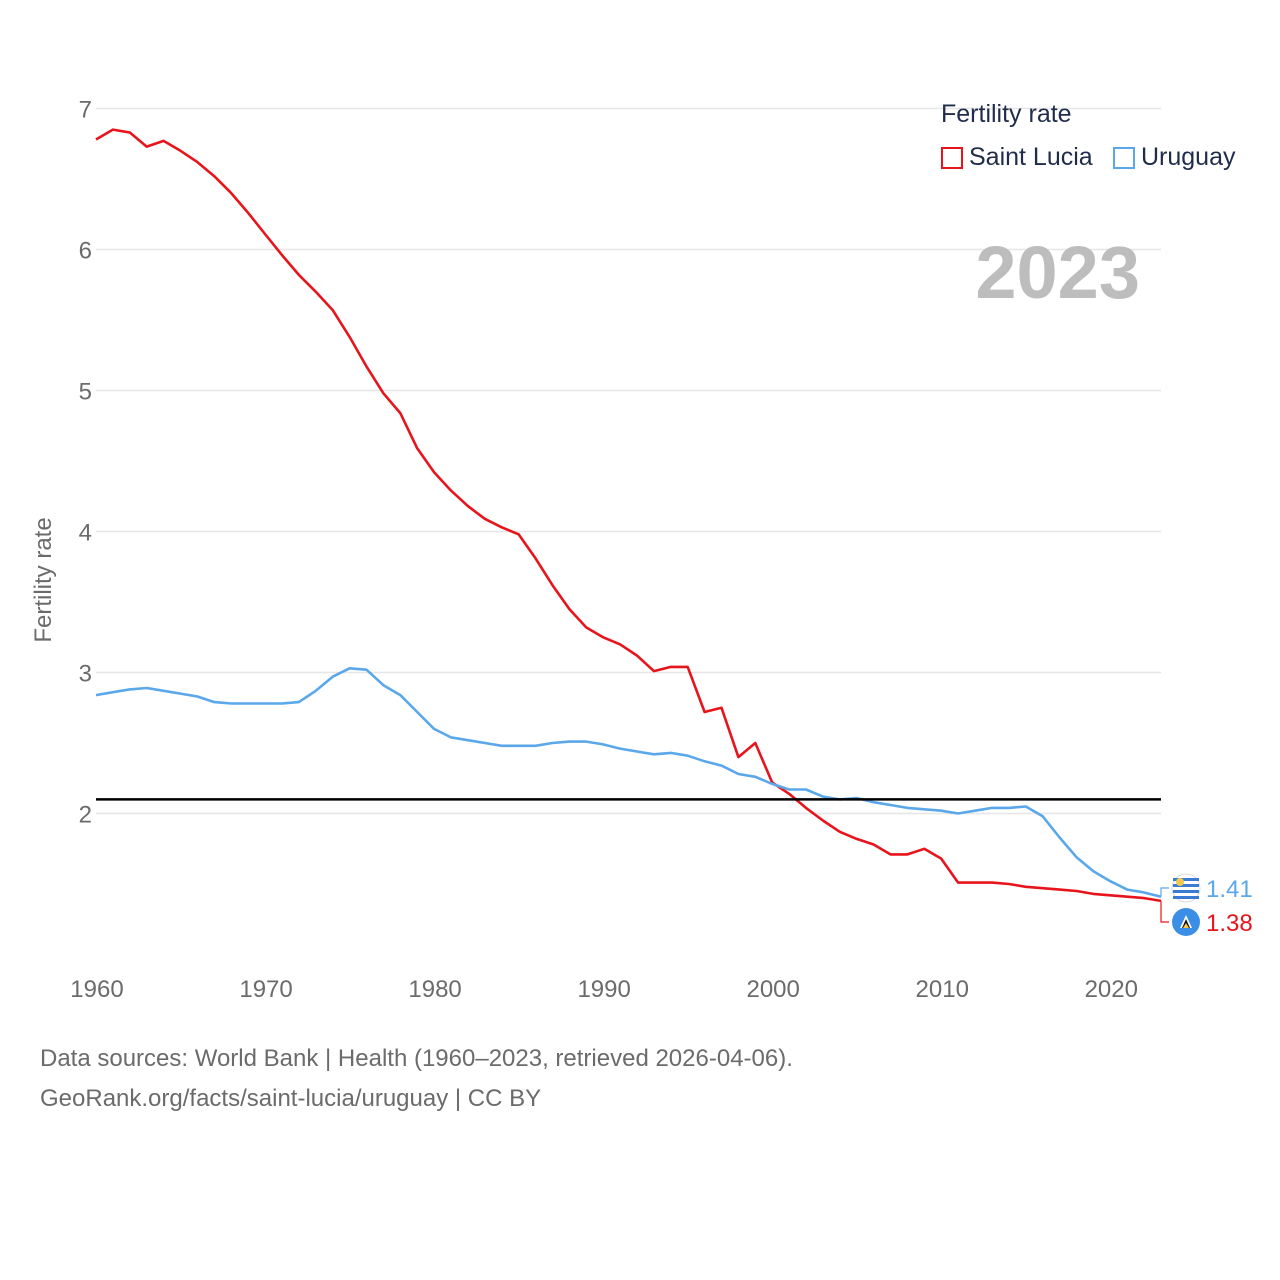 The image size is (1280, 1280). Describe the element at coordinates (85, 463) in the screenshot. I see `y-axis-ticks: 2 3 4 5 6 7` at that location.